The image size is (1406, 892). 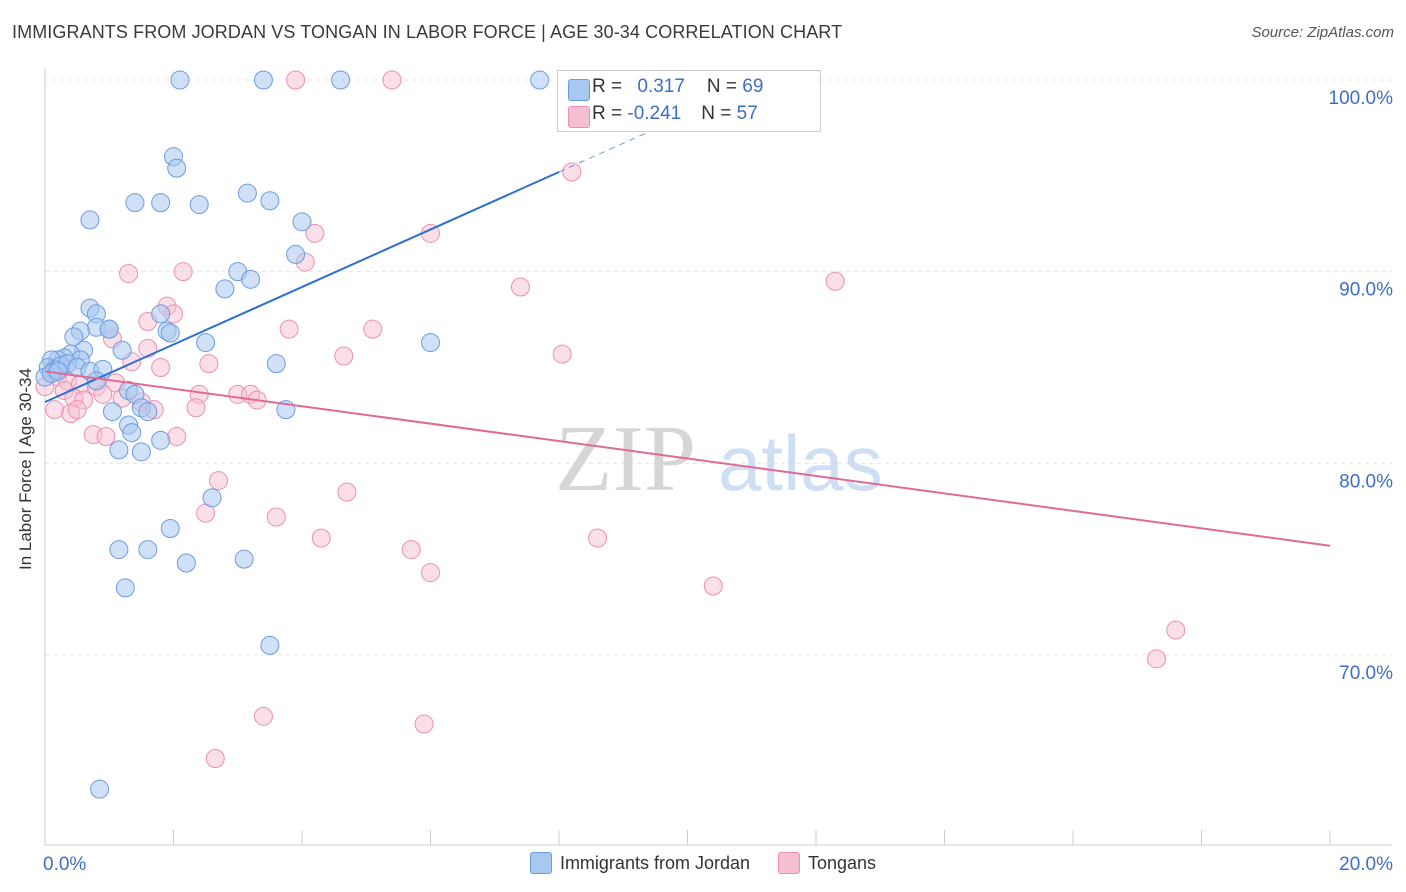 What do you see at coordinates (654, 113) in the screenshot?
I see `r-value-tongans: -0.241` at bounding box center [654, 113].